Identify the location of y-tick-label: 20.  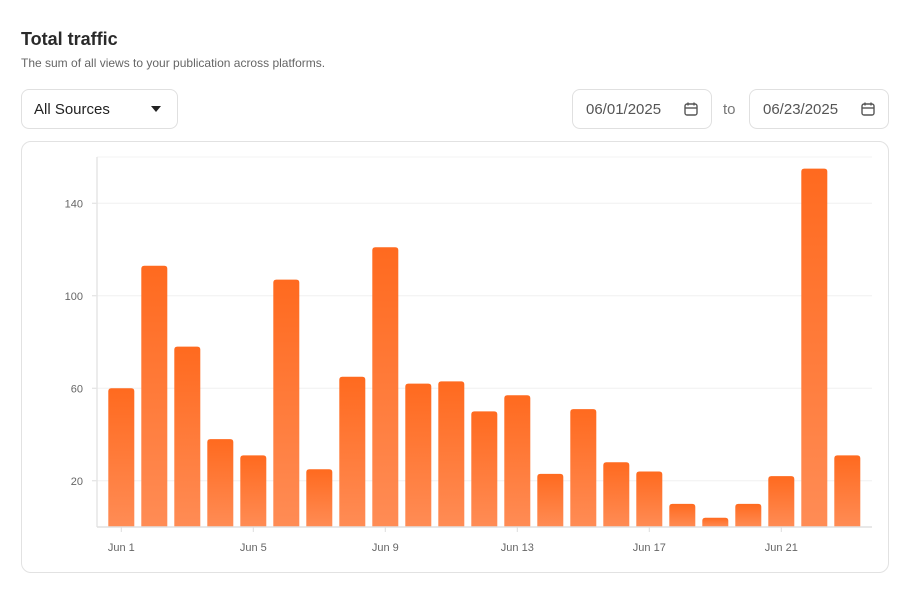
(77, 482).